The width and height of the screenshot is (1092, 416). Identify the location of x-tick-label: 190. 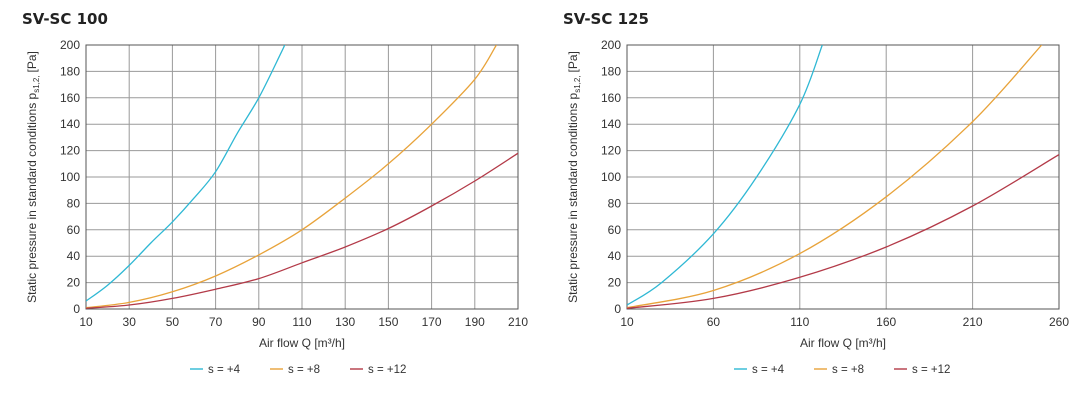
(475, 322).